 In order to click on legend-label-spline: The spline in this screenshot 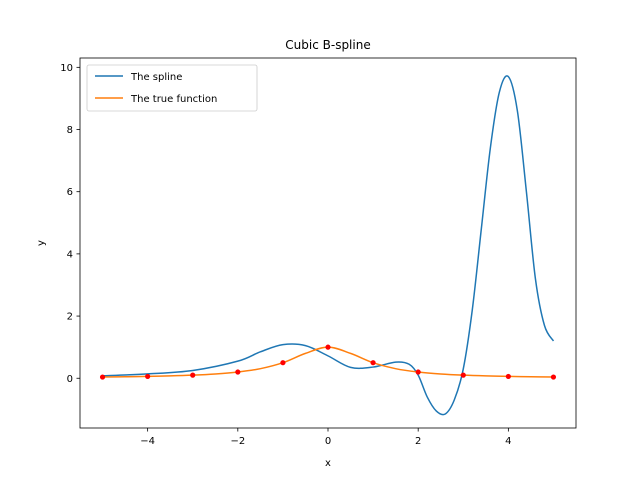, I will do `click(156, 77)`.